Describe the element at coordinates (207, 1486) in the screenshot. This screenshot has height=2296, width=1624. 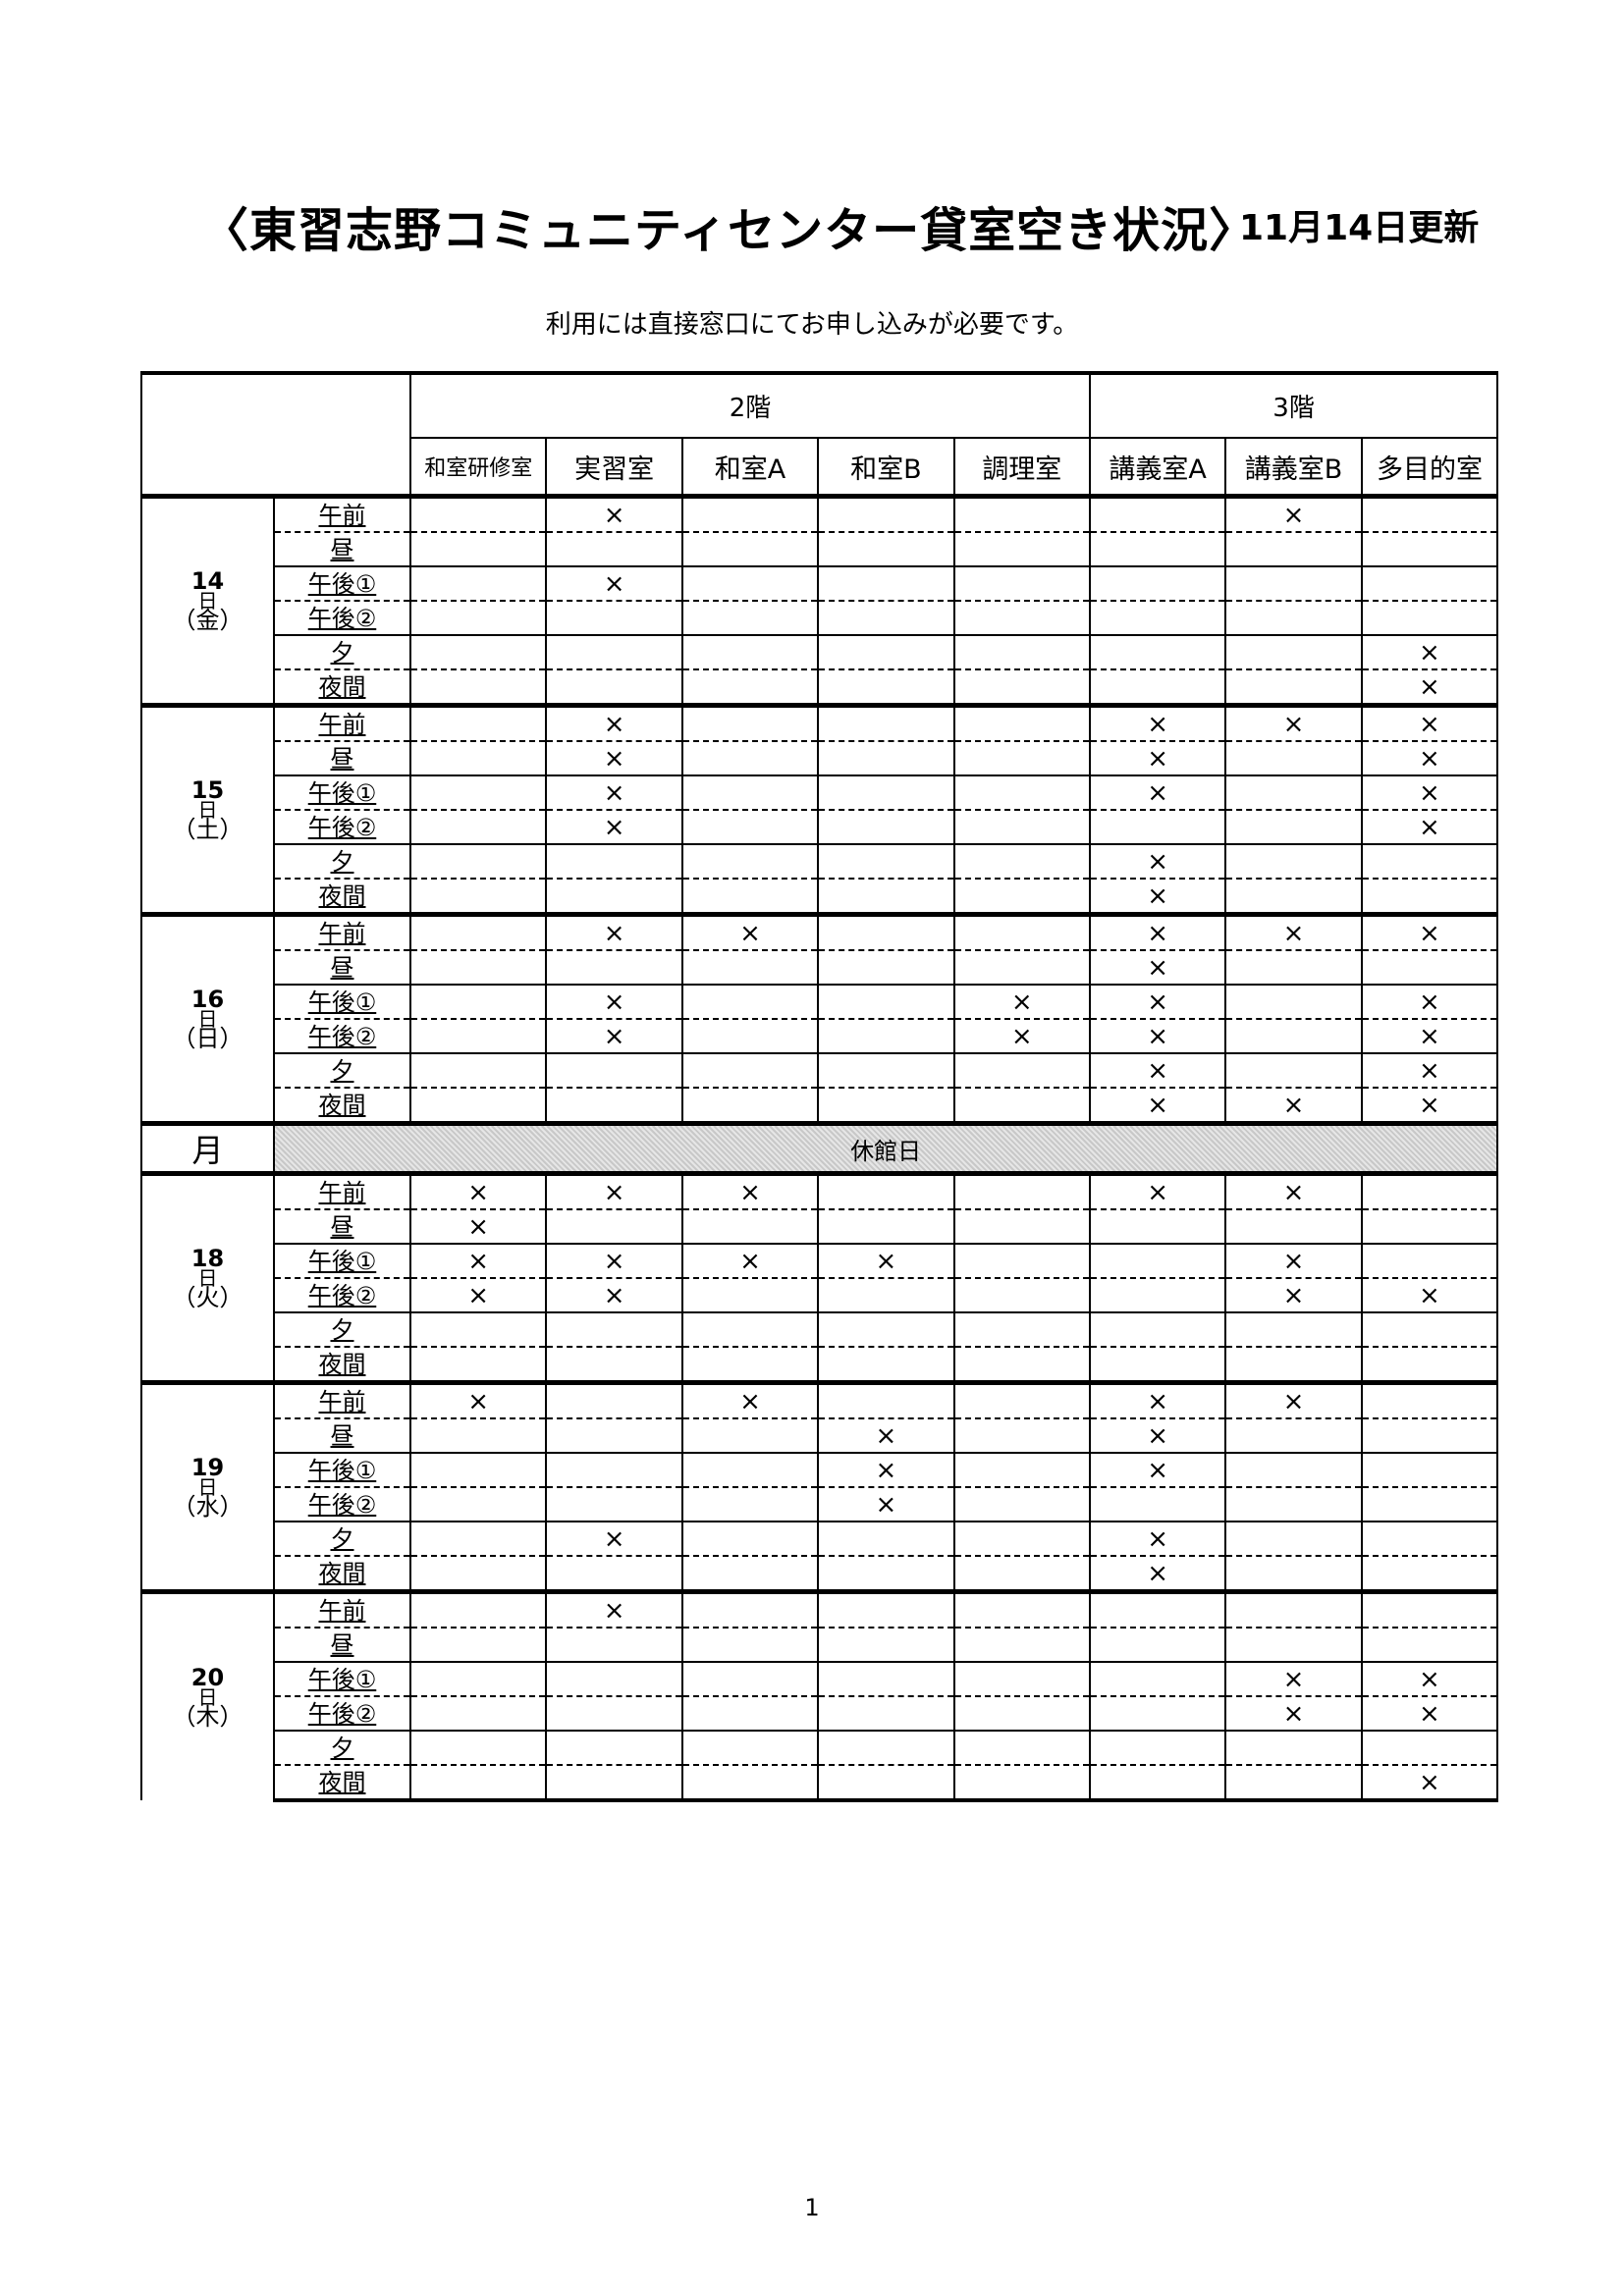
I see `day-cell: 19 日（水）` at that location.